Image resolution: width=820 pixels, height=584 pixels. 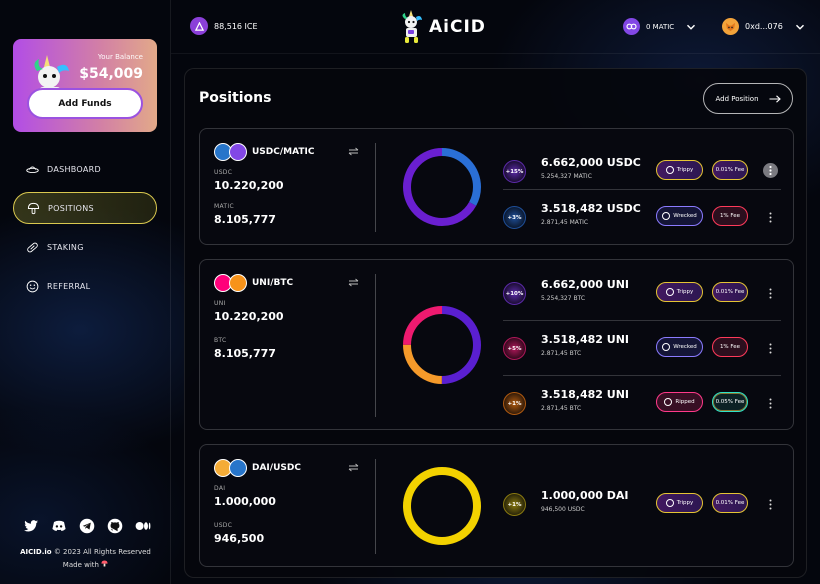 What do you see at coordinates (565, 222) in the screenshot?
I see `position-sub-amount: 2.871,45 MATIC` at bounding box center [565, 222].